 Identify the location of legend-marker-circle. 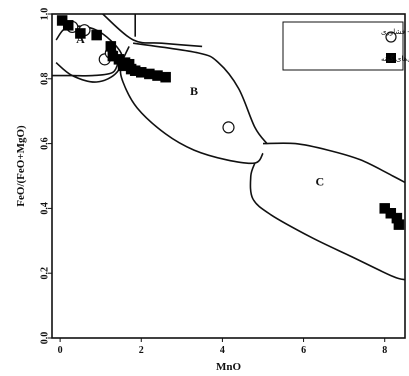
(391, 37).